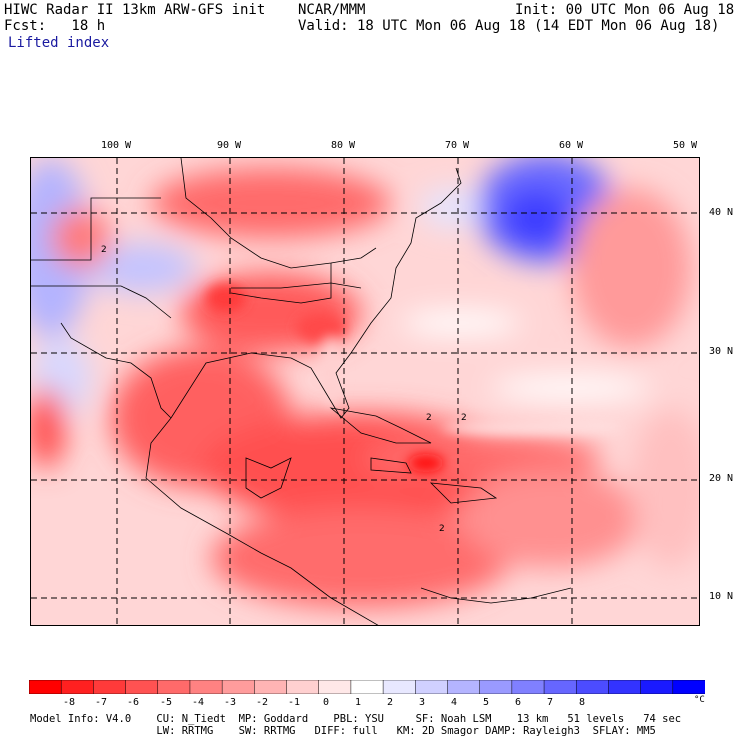 The height and width of the screenshot is (740, 740). What do you see at coordinates (343, 145) in the screenshot?
I see `lon-label-80w: 80 W` at bounding box center [343, 145].